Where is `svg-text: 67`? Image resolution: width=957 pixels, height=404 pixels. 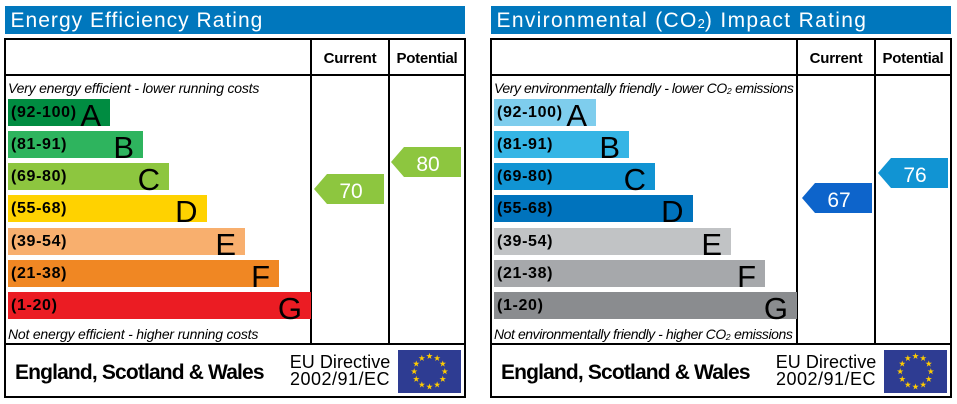
svg-text: 67 is located at coordinates (838, 199).